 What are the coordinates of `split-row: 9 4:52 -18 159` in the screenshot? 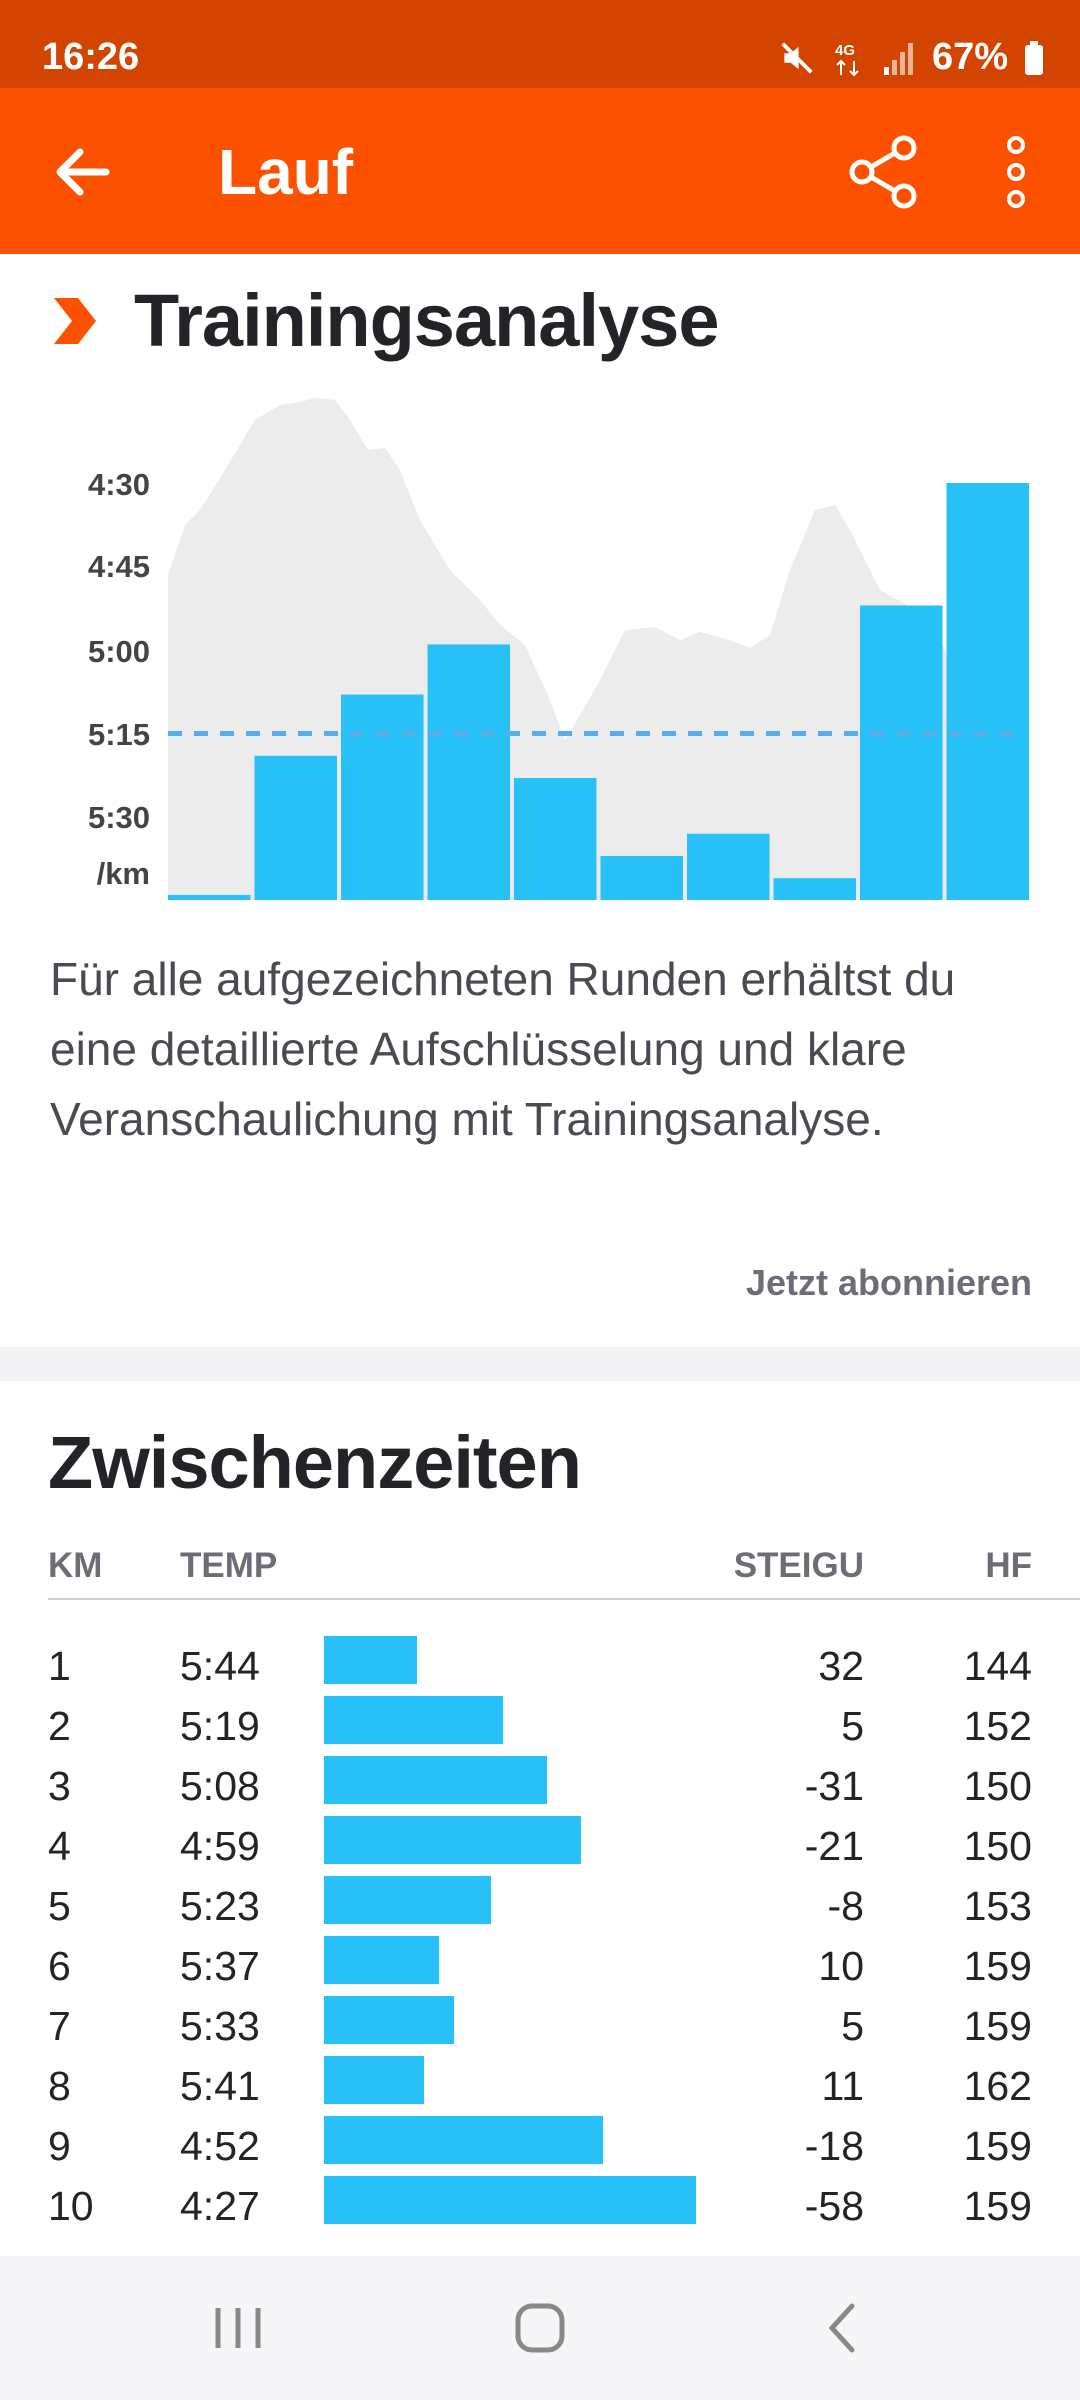 It's located at (564, 2144).